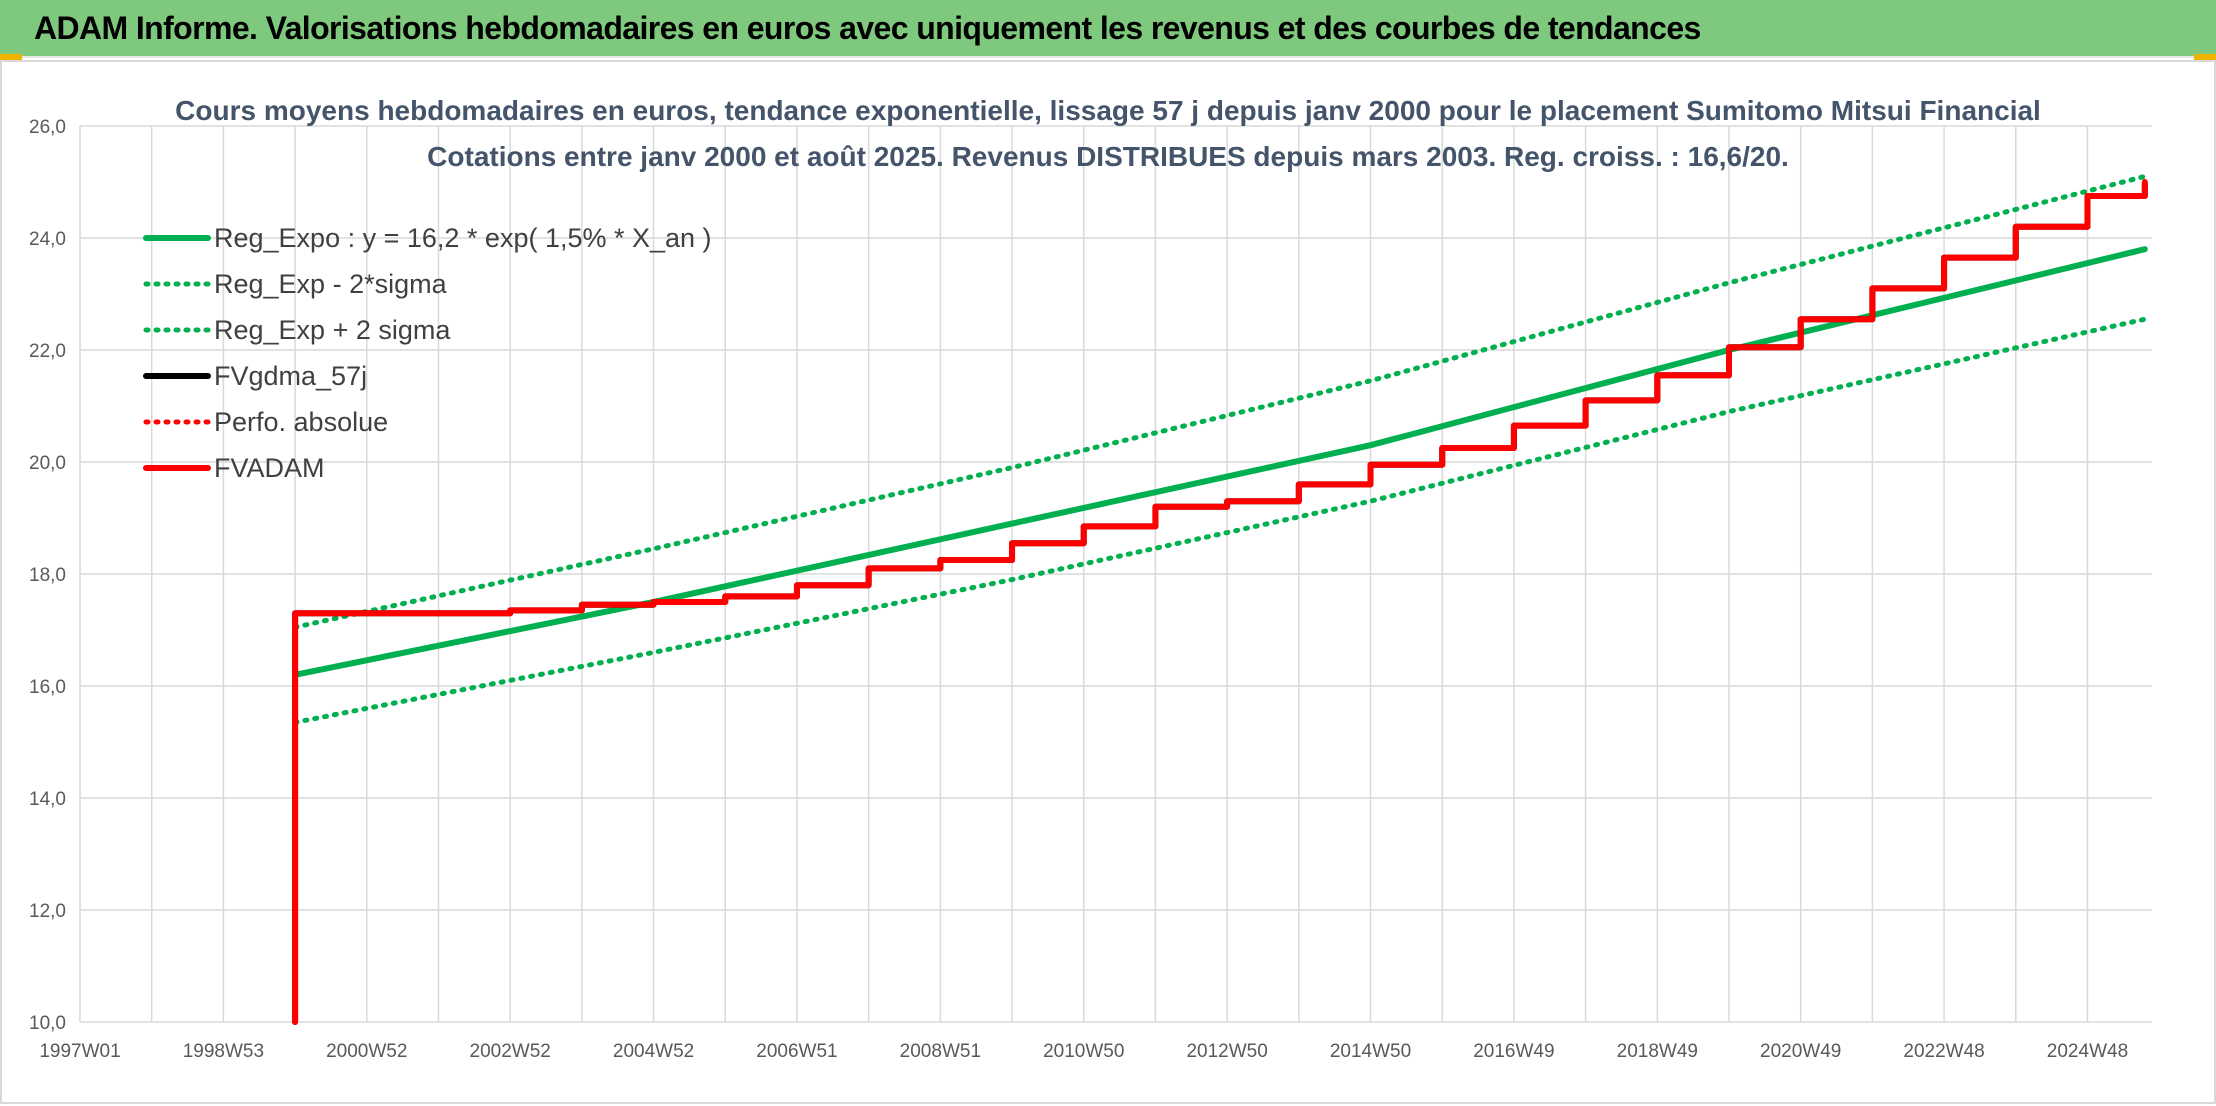 The height and width of the screenshot is (1106, 2216). I want to click on x-tick-label: 2014W50, so click(1370, 1051).